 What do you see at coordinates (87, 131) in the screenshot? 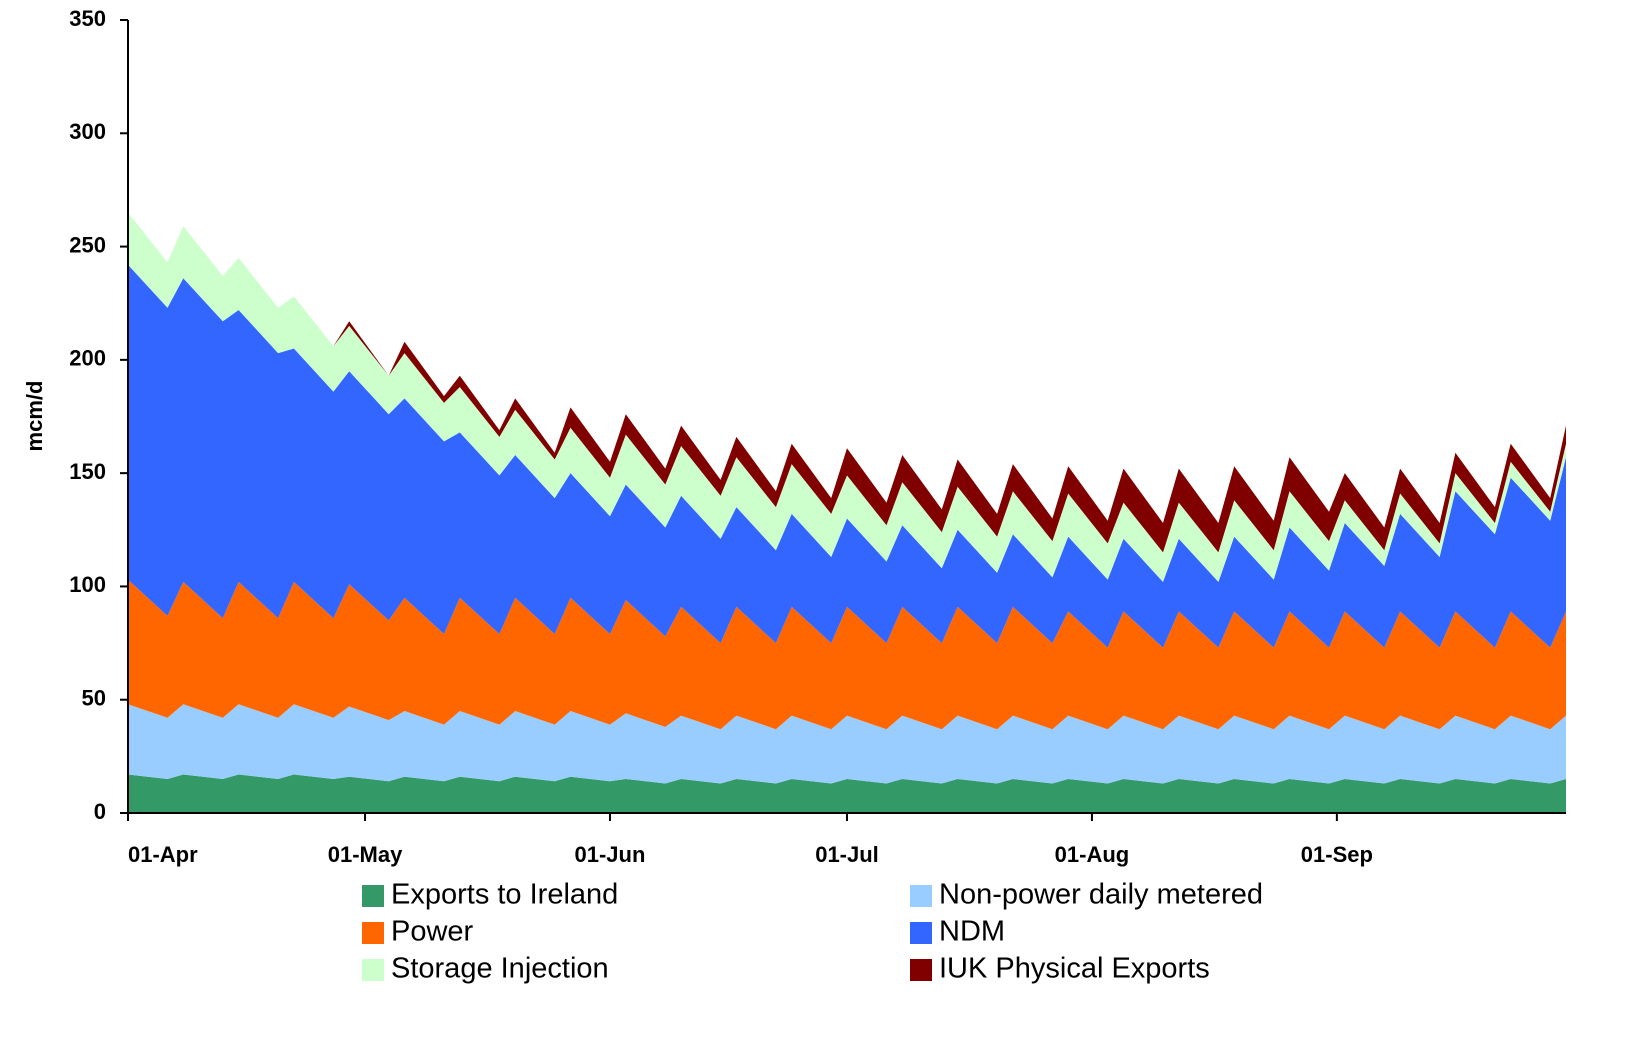
I see `y-tick-label: 300` at bounding box center [87, 131].